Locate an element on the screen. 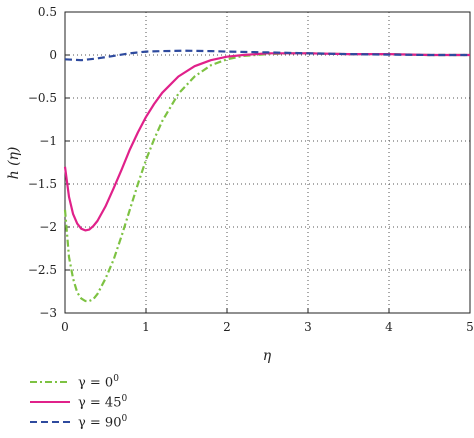 This screenshot has width=474, height=438. legend: γ = 00 γ = 450 γ = 900 is located at coordinates (78, 402).